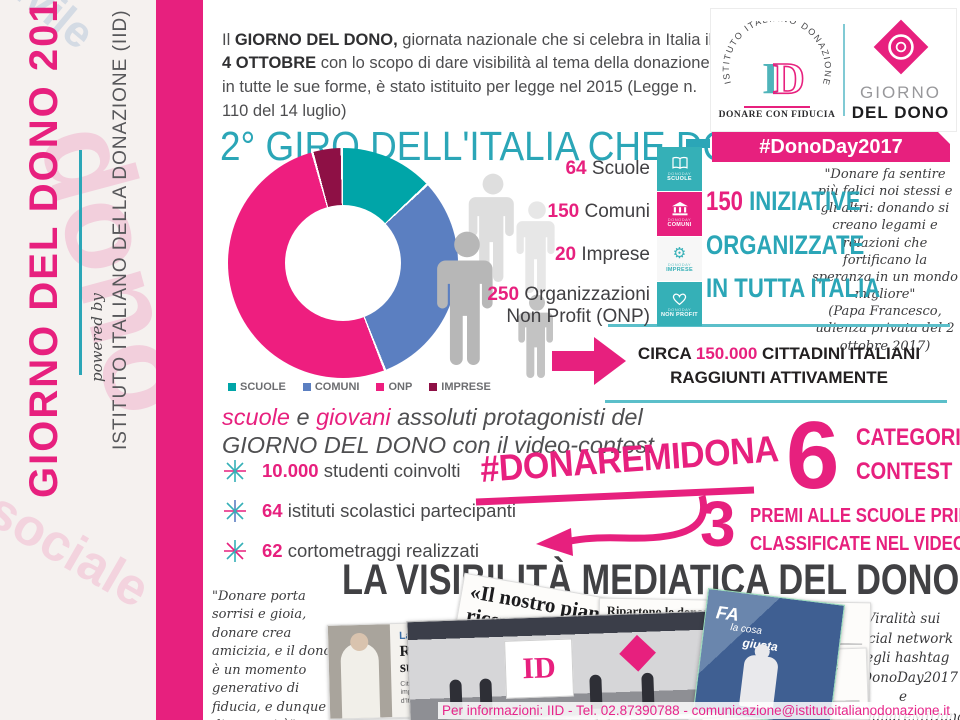 The image size is (960, 720). What do you see at coordinates (746, 629) in the screenshot?
I see `tv-show-title: la cosa` at bounding box center [746, 629].